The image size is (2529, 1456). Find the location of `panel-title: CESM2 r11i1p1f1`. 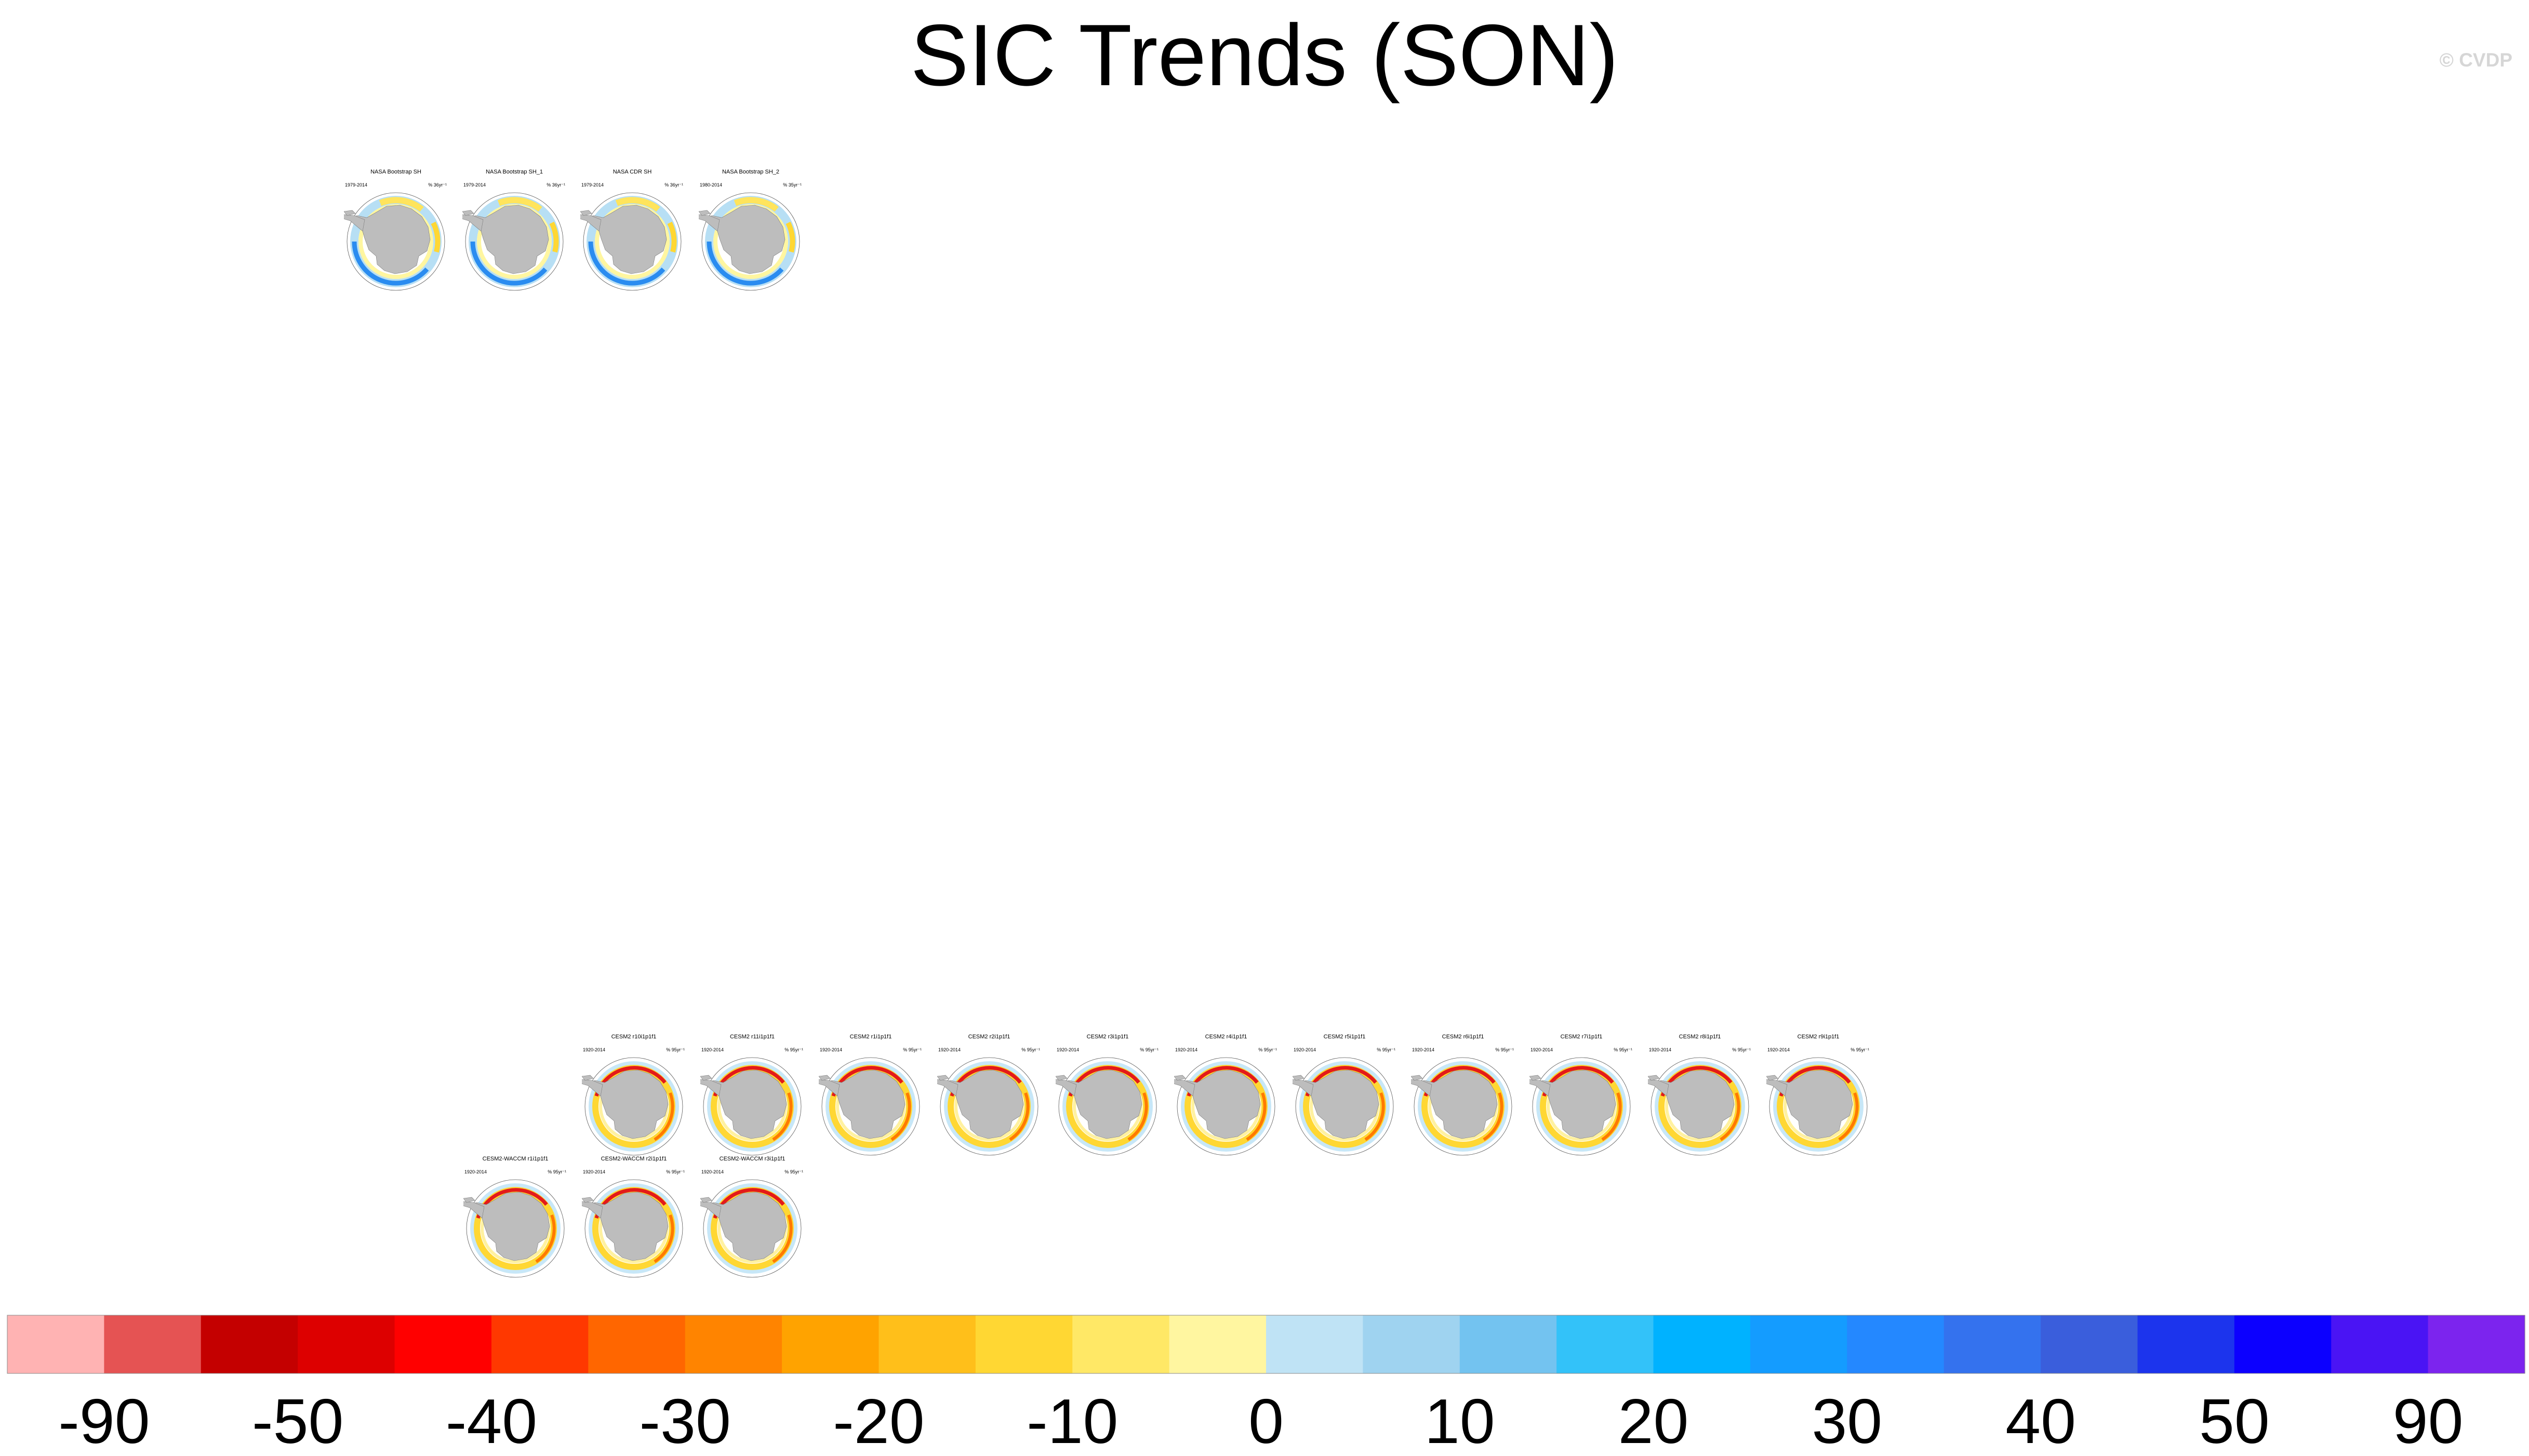

panel-title: CESM2 r11i1p1f1 is located at coordinates (752, 1037).